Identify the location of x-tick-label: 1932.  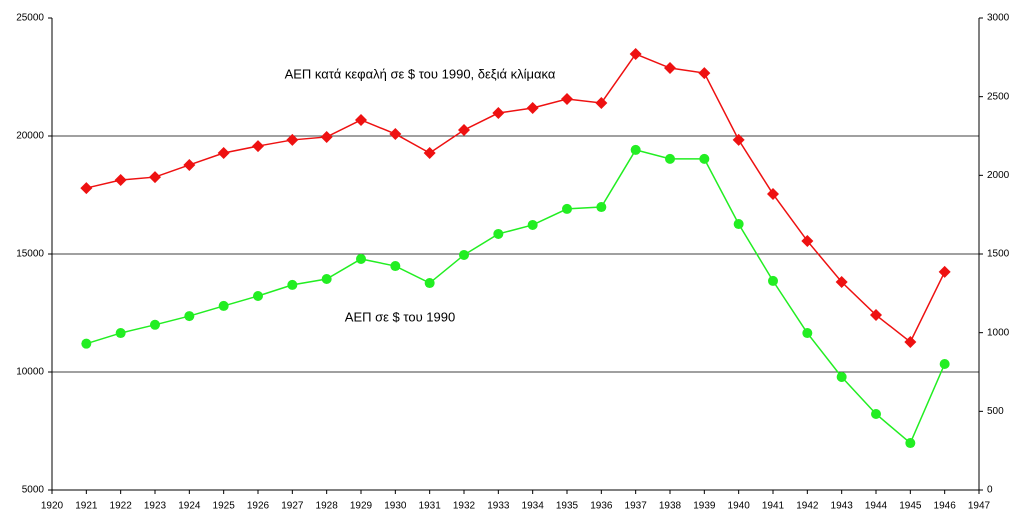
(464, 506).